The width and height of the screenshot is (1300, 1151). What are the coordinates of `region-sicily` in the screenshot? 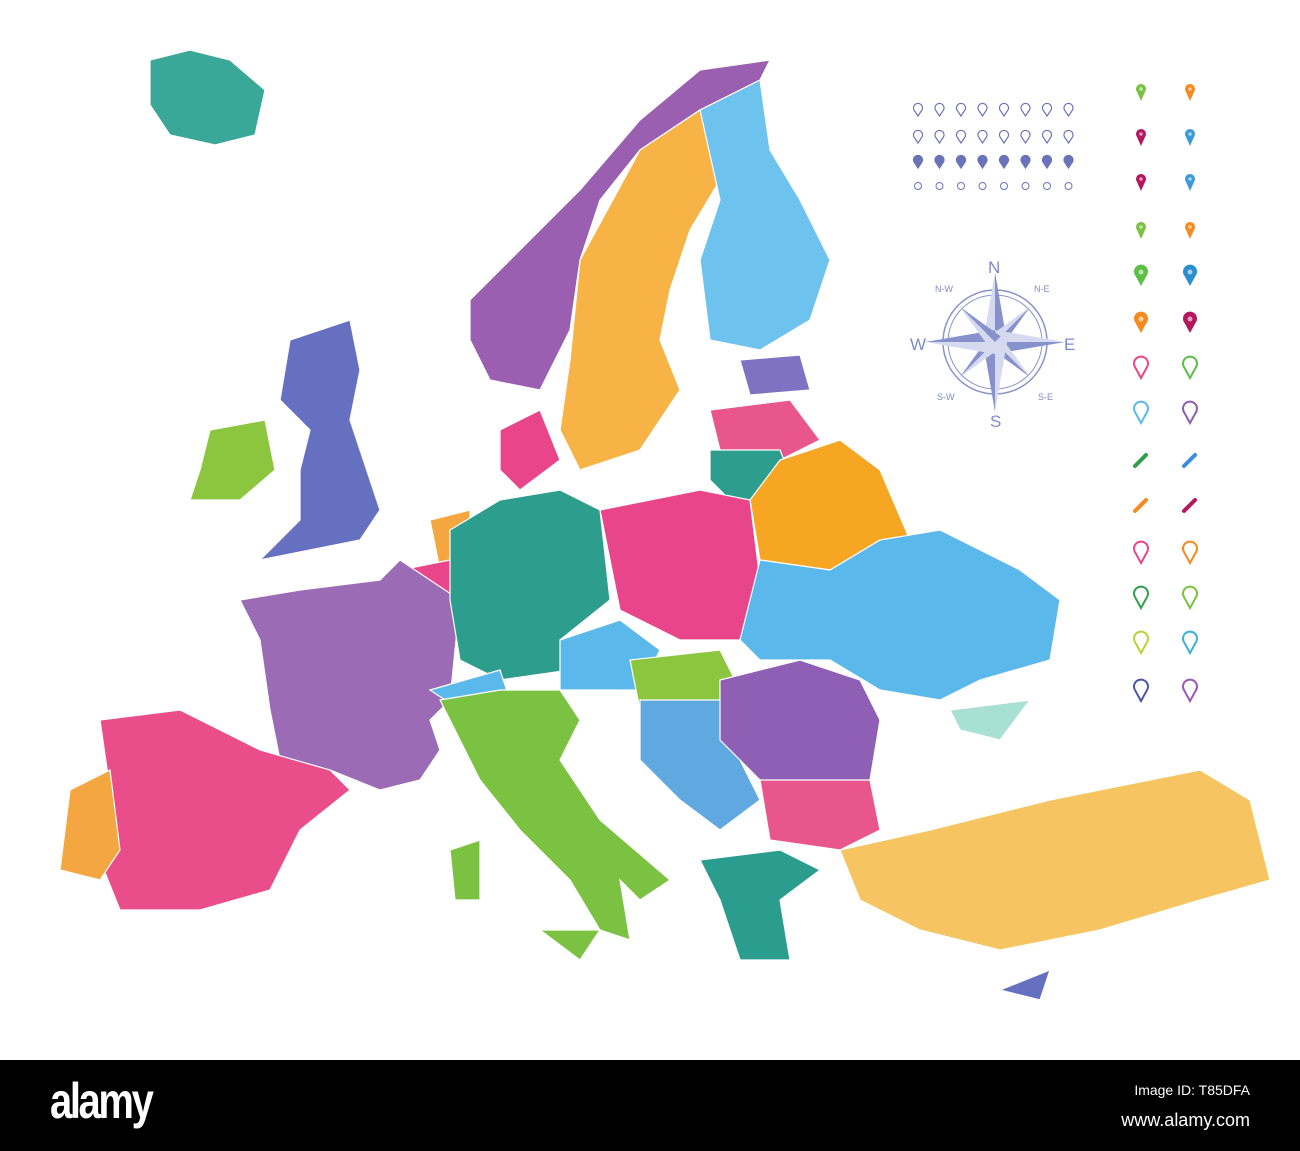 It's located at (570, 945).